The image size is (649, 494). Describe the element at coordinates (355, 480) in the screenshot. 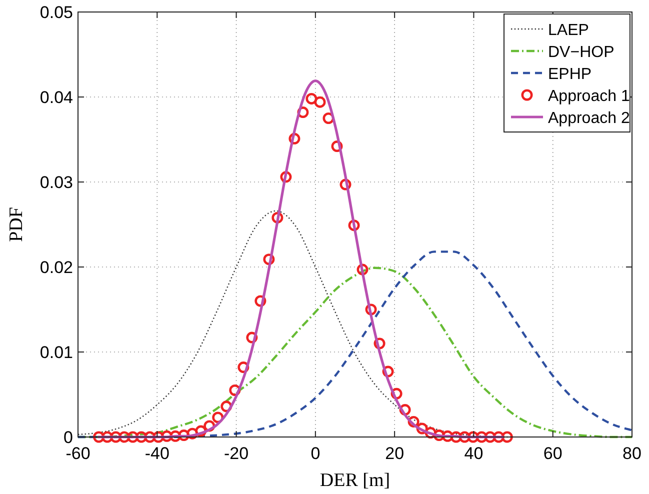

I see `x-axis-title: DER [m]` at that location.